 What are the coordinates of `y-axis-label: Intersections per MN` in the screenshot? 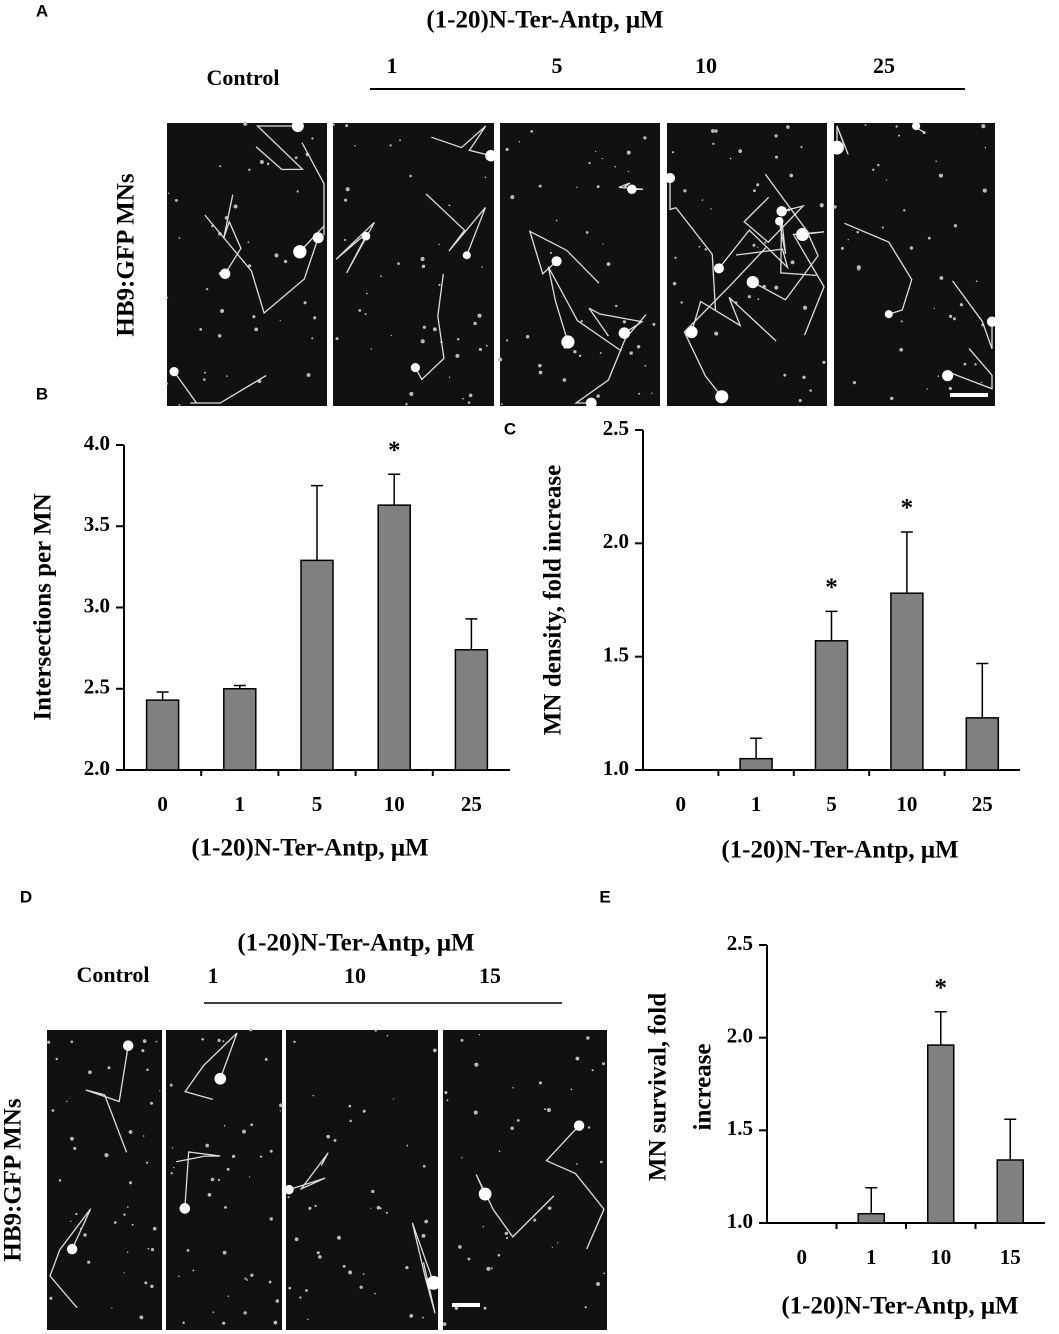 It's located at (43, 606).